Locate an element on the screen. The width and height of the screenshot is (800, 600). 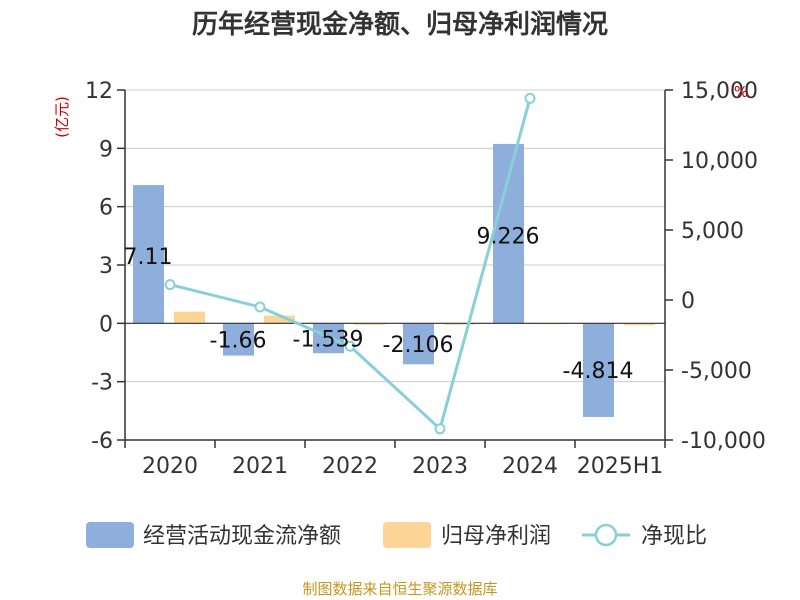
x-tick-label: 2023 is located at coordinates (440, 466).